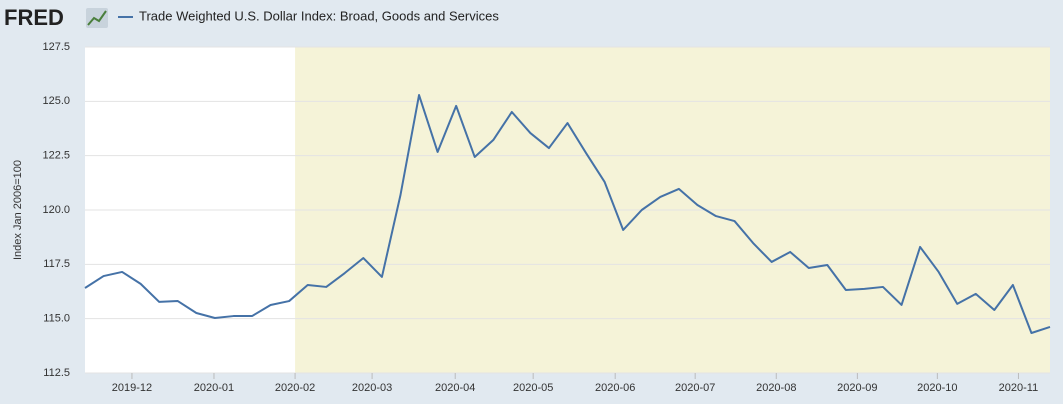 This screenshot has width=1063, height=404. I want to click on x-tick-label: 2020-07, so click(695, 388).